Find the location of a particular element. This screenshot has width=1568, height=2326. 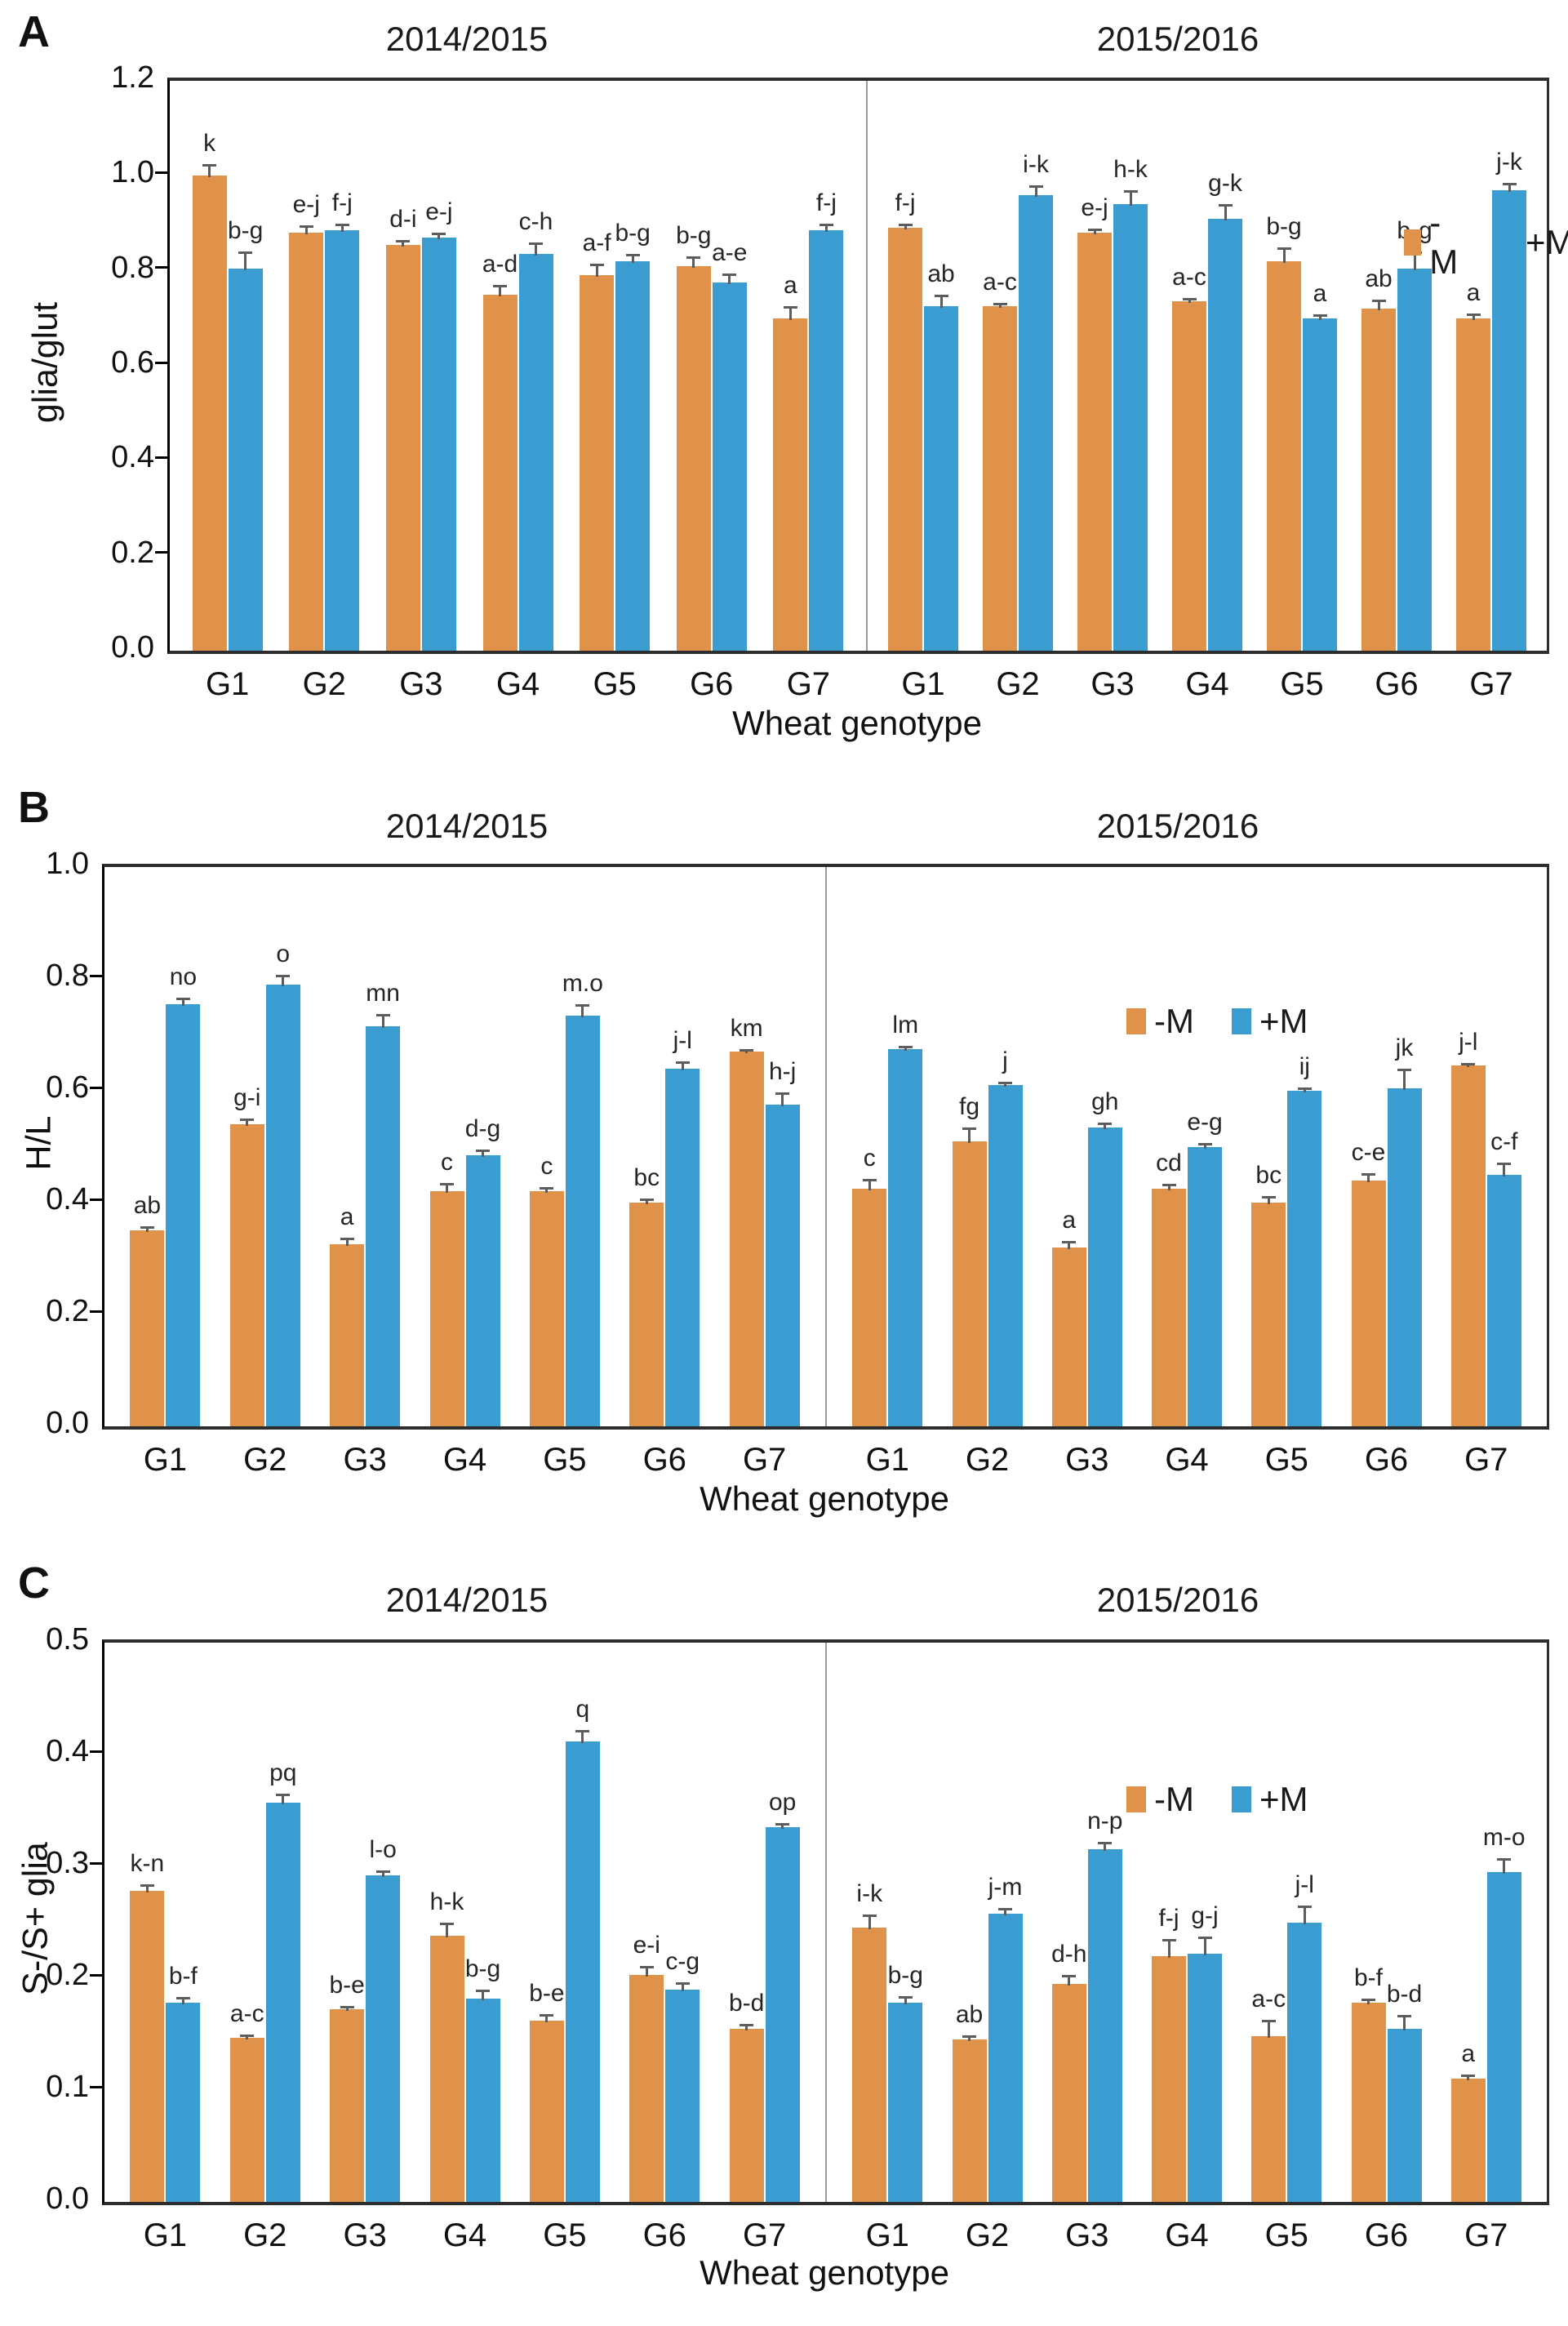

y-tick-label: 0.1 is located at coordinates (67, 2087).